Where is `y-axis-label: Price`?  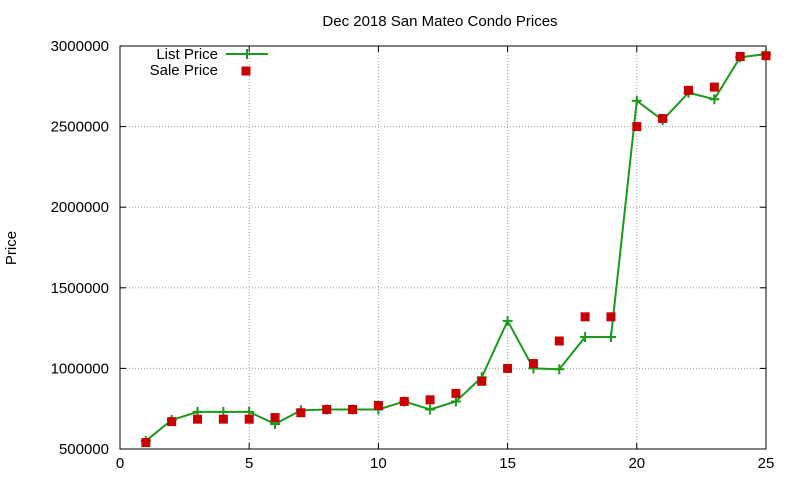
y-axis-label: Price is located at coordinates (11, 248).